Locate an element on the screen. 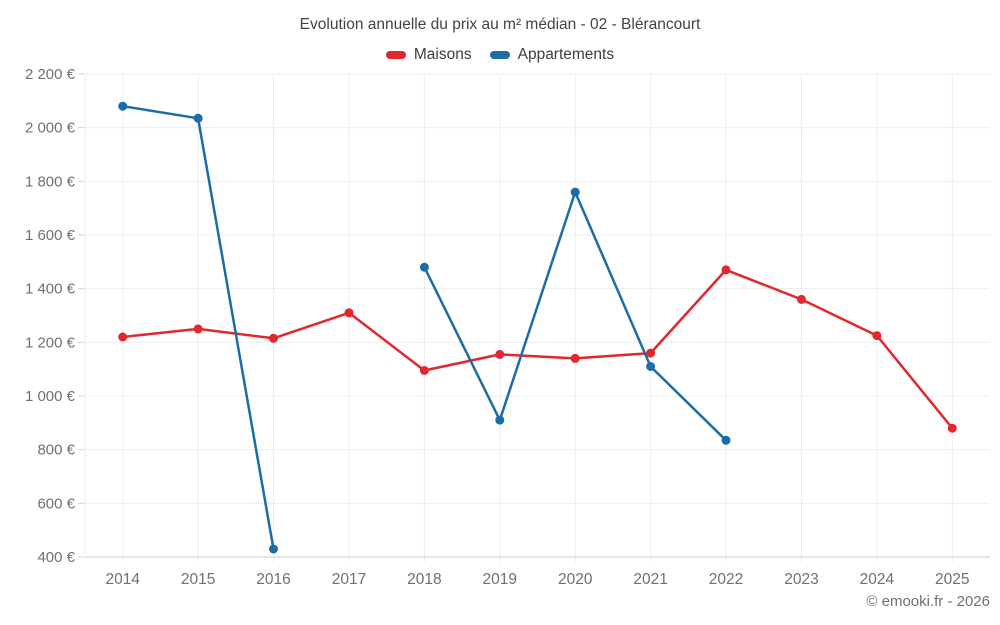  maisons-point-2015 is located at coordinates (198, 329).